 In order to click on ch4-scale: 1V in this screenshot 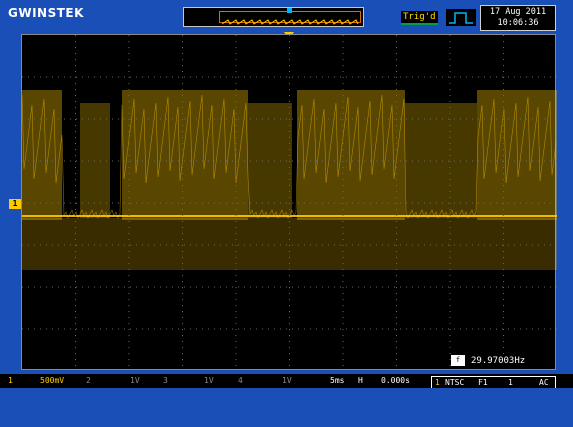, I will do `click(287, 380)`.